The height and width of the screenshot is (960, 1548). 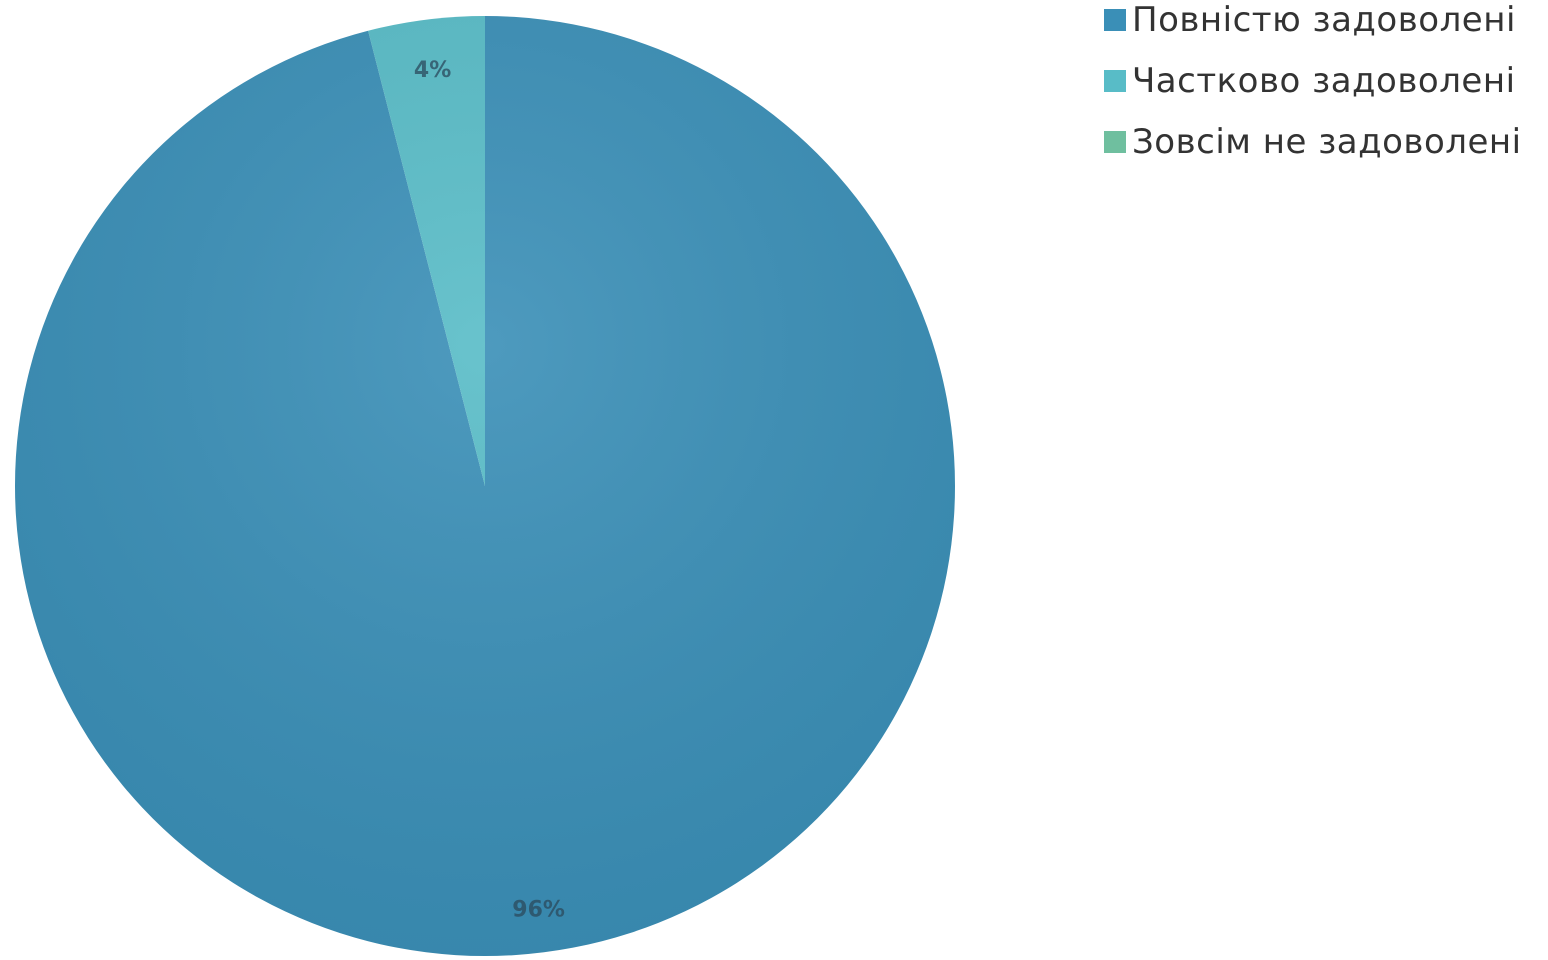 I want to click on legend-label-3: Зовсім не задоволені, so click(x=1327, y=142).